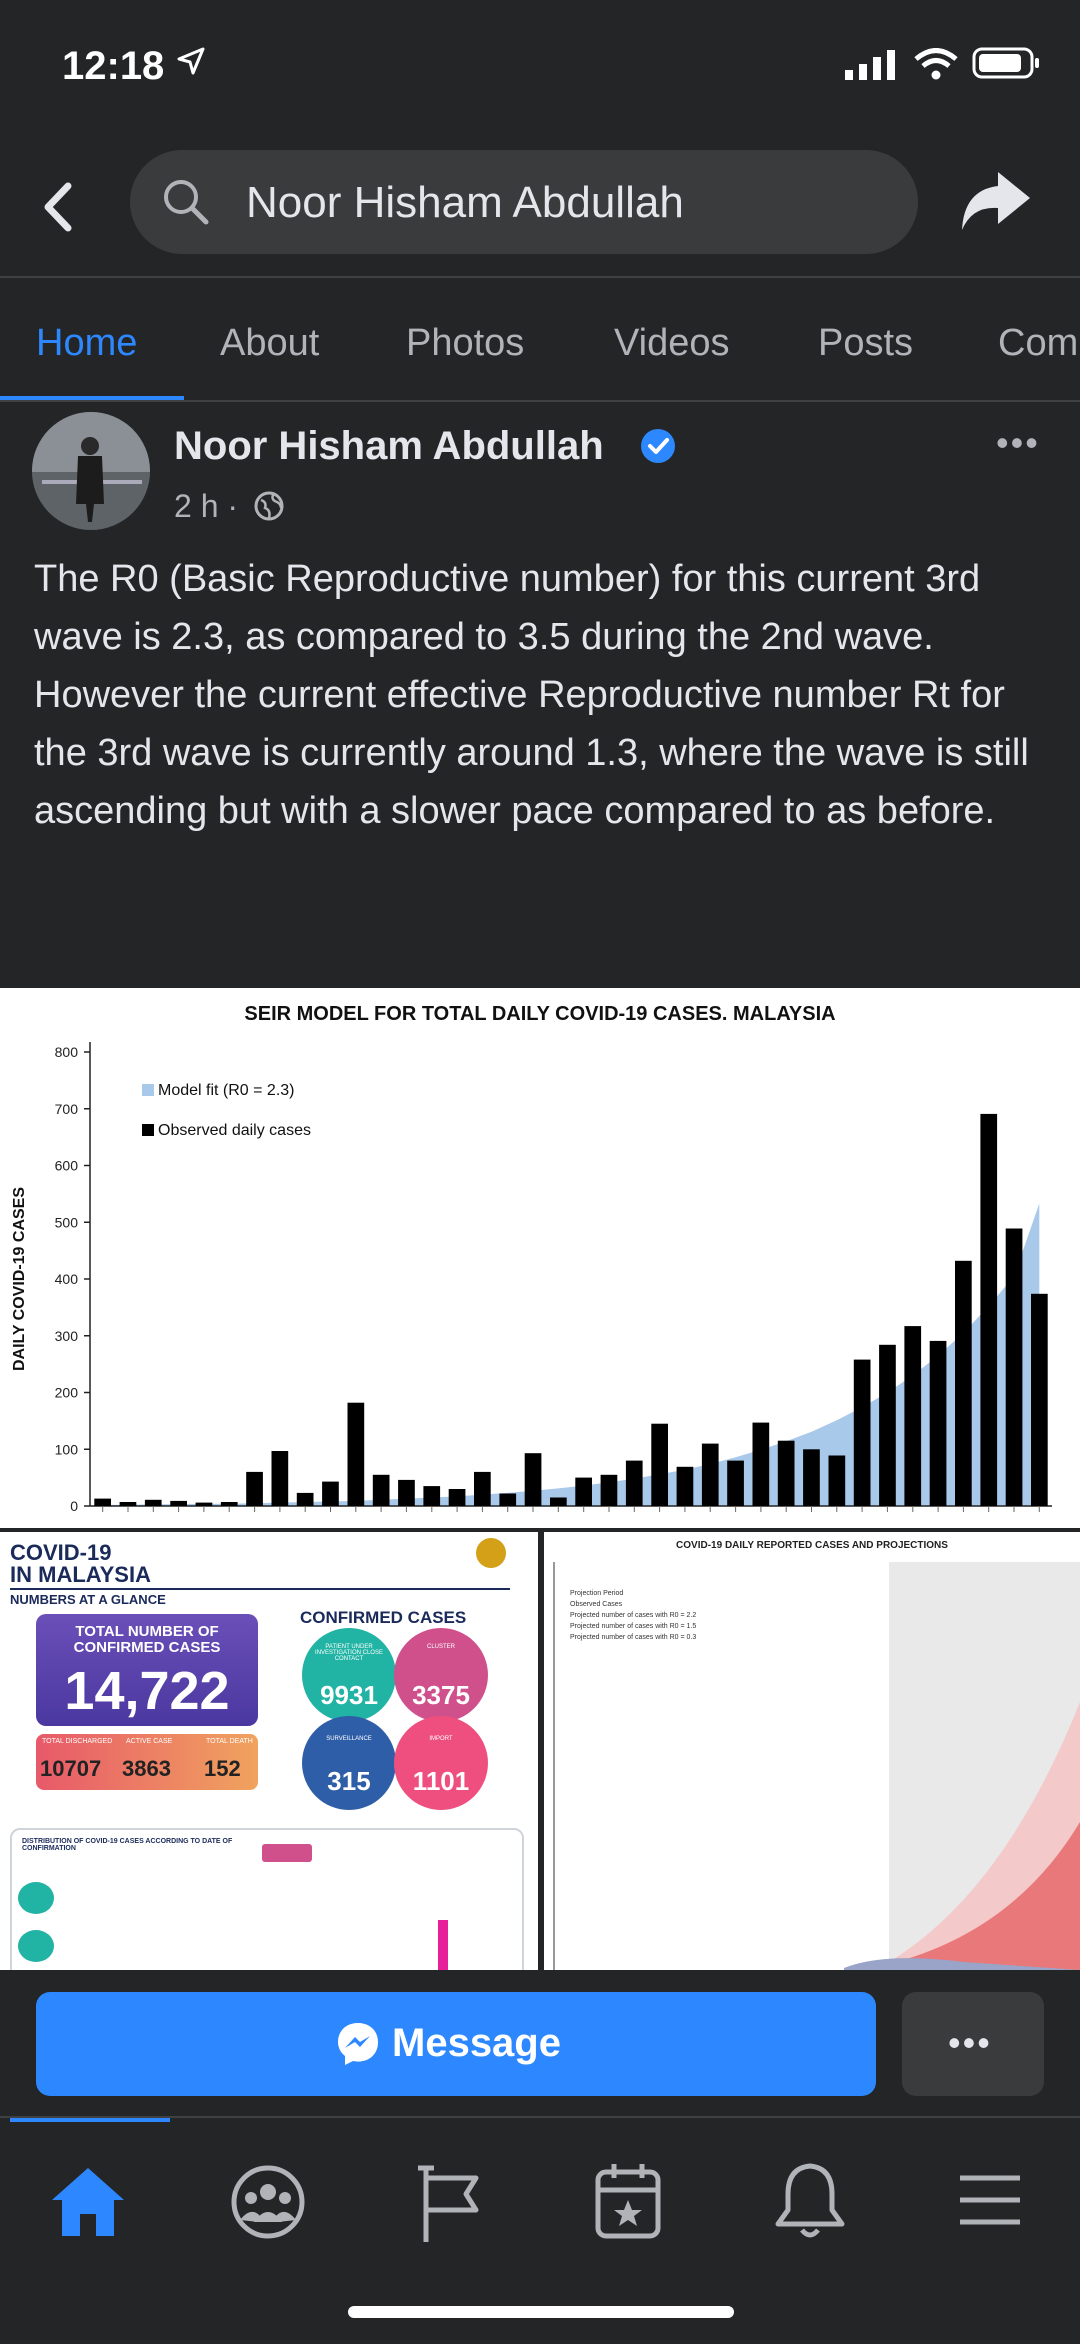 The image size is (1080, 2344). What do you see at coordinates (1005, 63) in the screenshot?
I see `battery-icon` at bounding box center [1005, 63].